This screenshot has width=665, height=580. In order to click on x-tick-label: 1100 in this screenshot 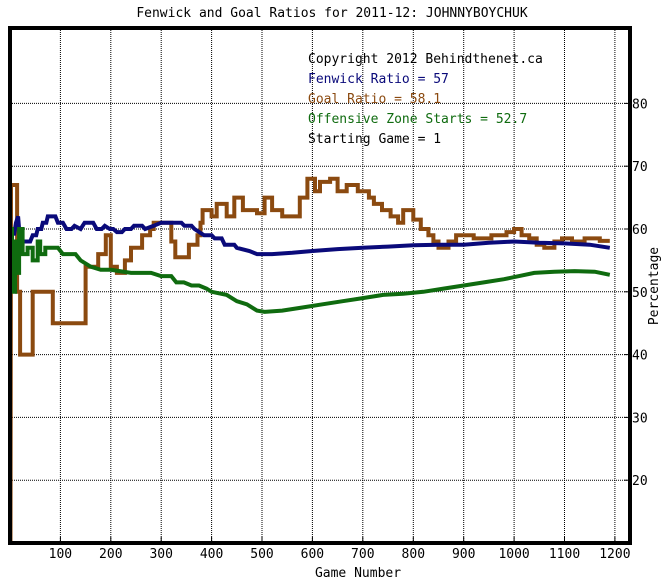, I will do `click(564, 554)`.